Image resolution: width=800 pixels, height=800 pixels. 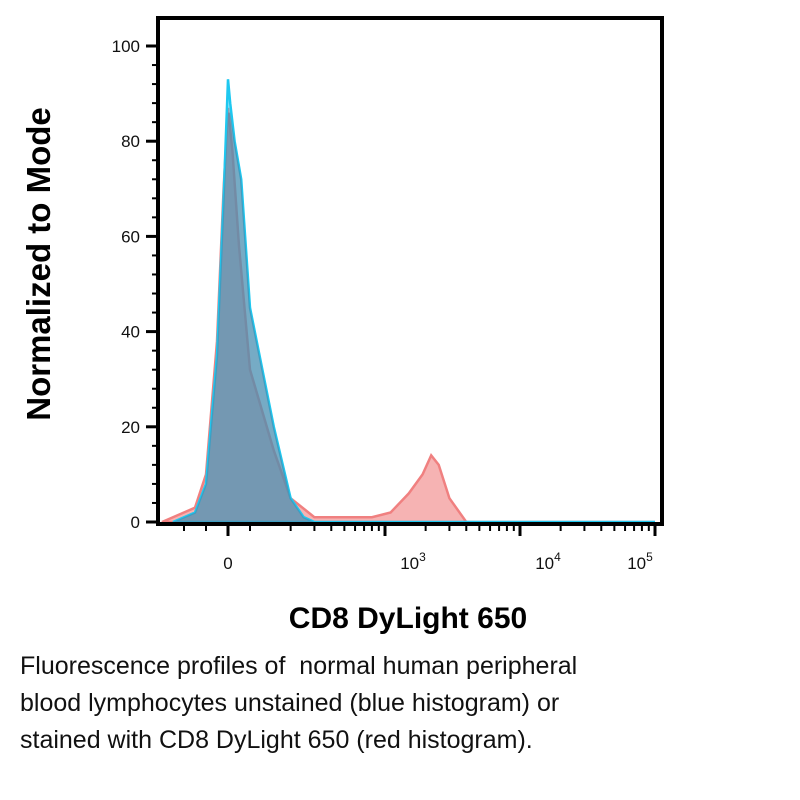 What do you see at coordinates (38, 264) in the screenshot?
I see `y-axis-title: Normalized to Mode` at bounding box center [38, 264].